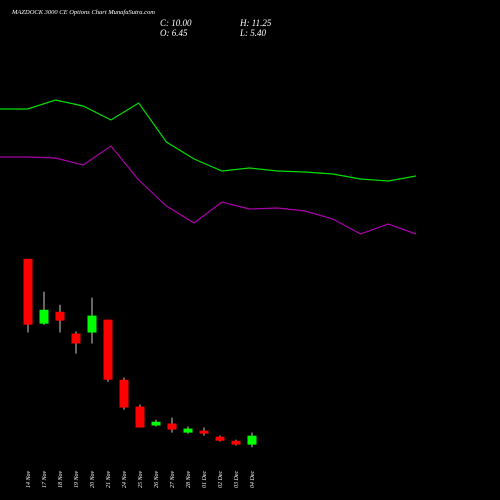 The height and width of the screenshot is (500, 500). Describe the element at coordinates (252, 479) in the screenshot. I see `x-tick-label: 04 Dec` at that location.